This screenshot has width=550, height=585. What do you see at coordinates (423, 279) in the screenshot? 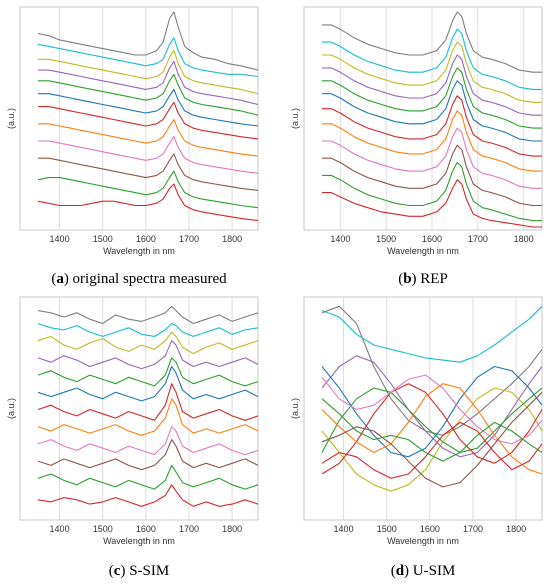
I see `panel-caption: (b) REP` at bounding box center [423, 279].